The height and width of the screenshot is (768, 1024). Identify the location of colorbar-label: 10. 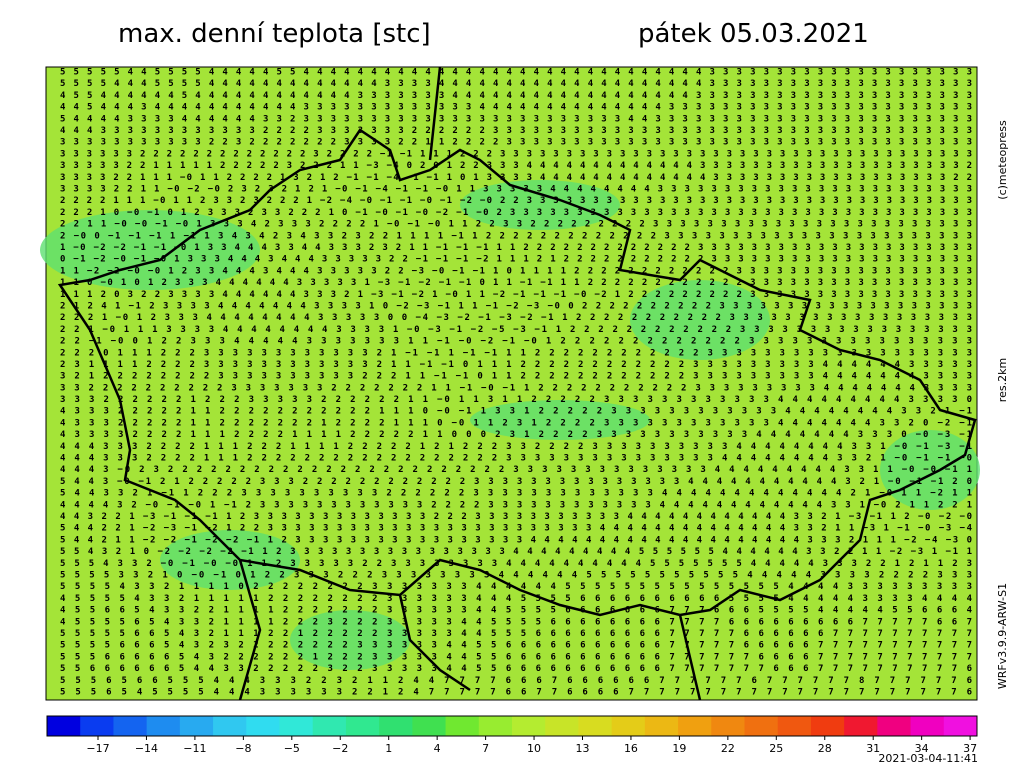
(534, 748).